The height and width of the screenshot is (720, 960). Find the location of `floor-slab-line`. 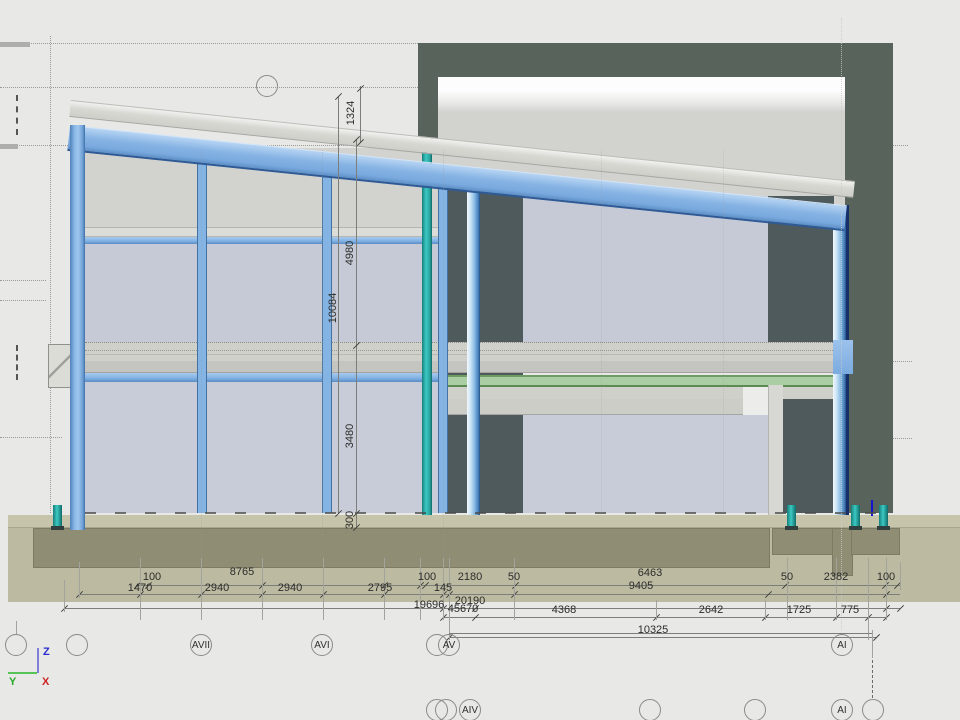

floor-slab-line is located at coordinates (465, 354).